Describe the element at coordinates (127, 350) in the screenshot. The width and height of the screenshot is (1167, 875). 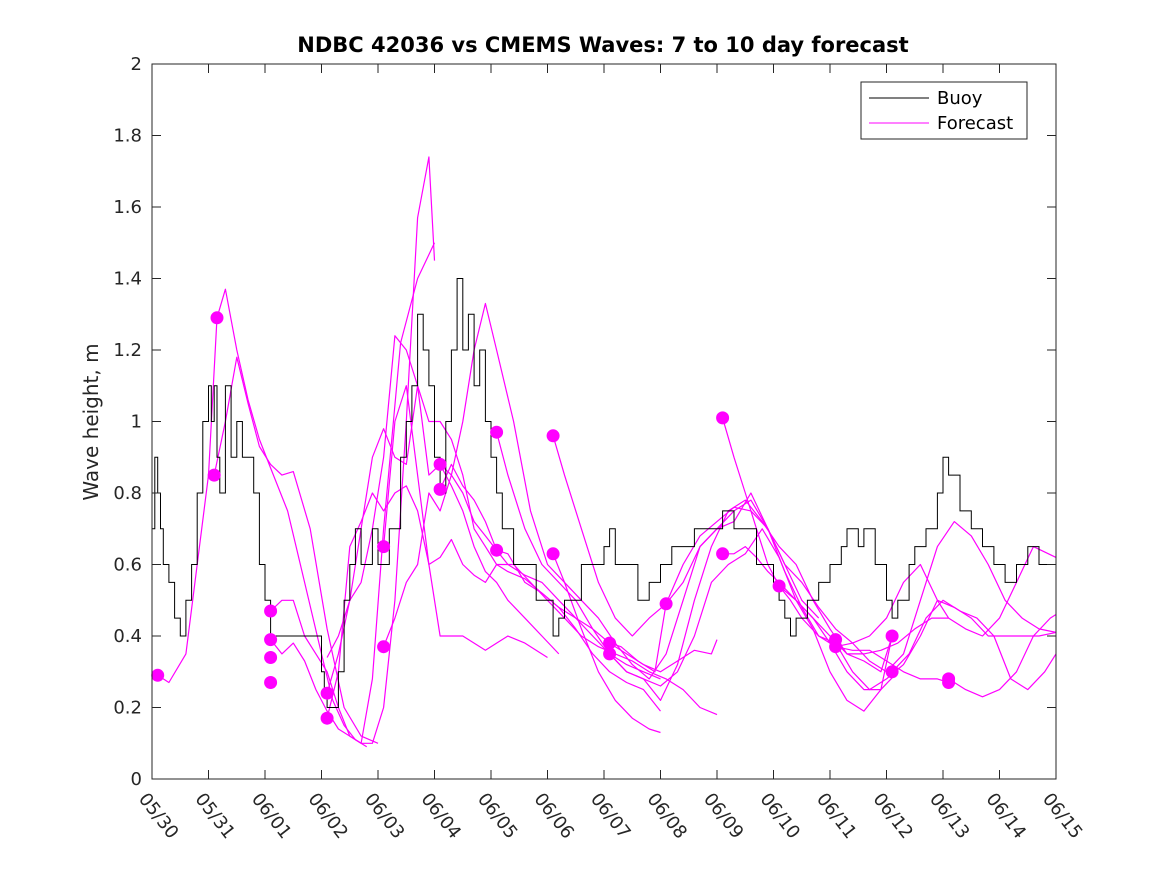
I see `y-tick-label: 1.2` at that location.